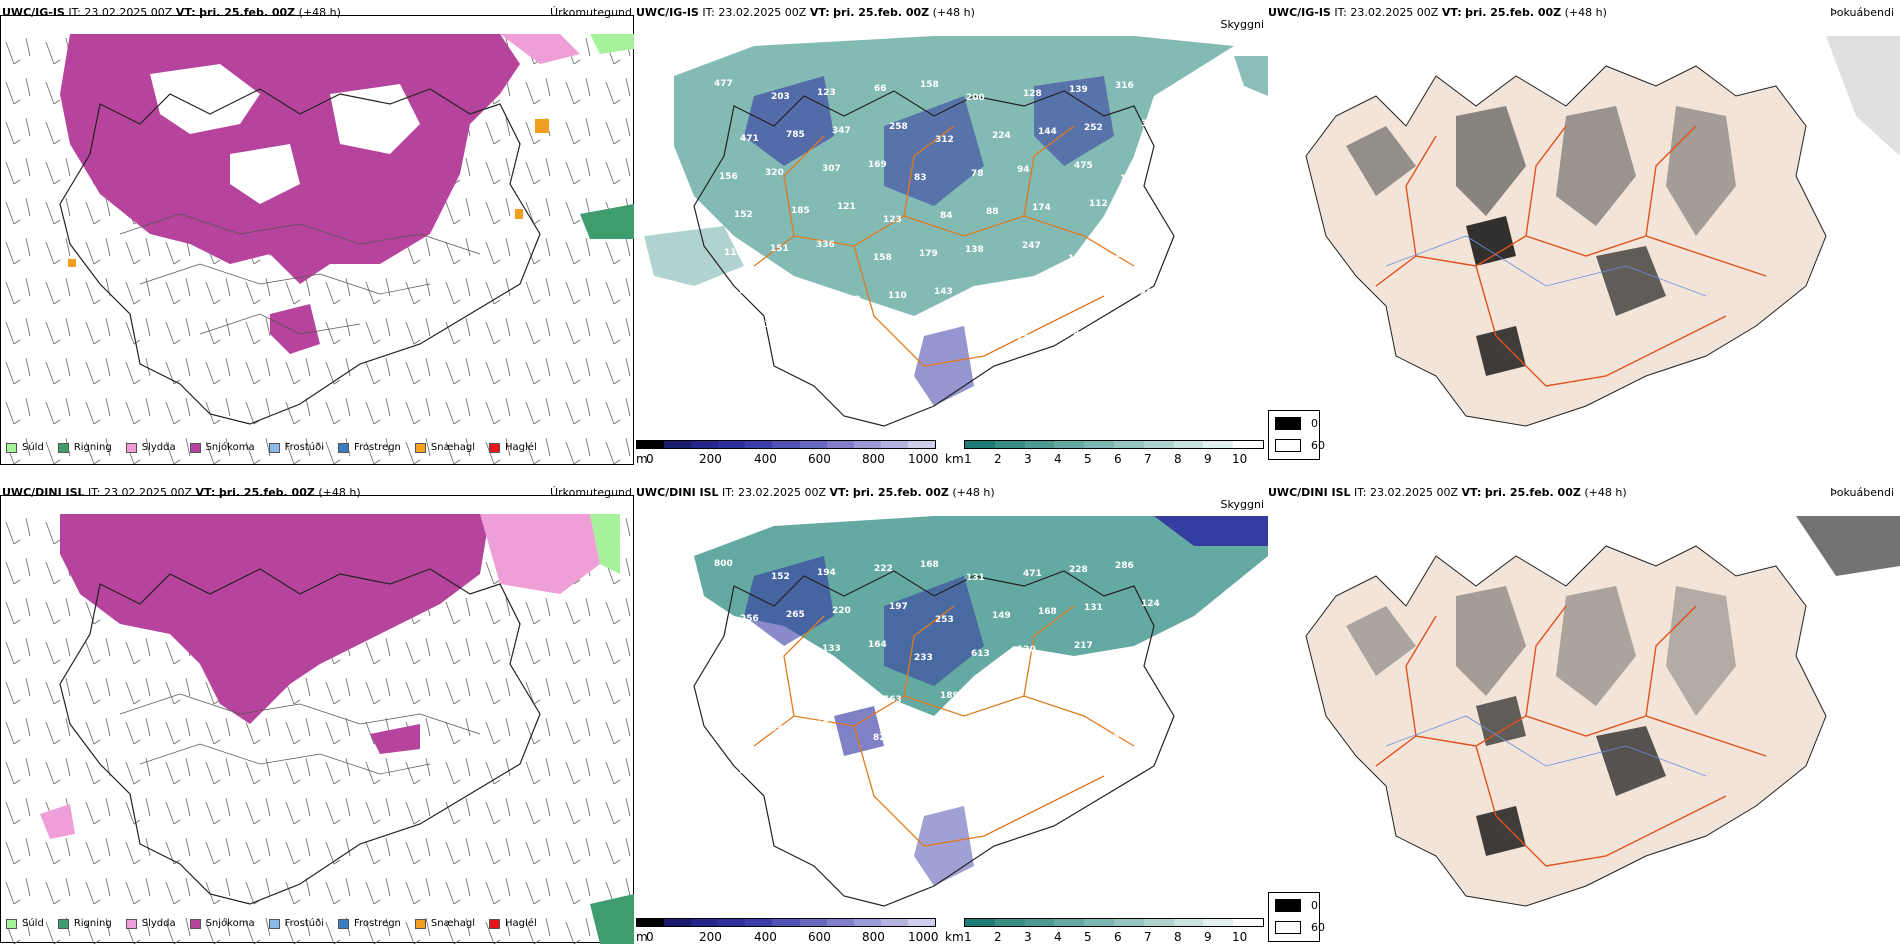  I want to click on visibility-value: 800, so click(723, 564).